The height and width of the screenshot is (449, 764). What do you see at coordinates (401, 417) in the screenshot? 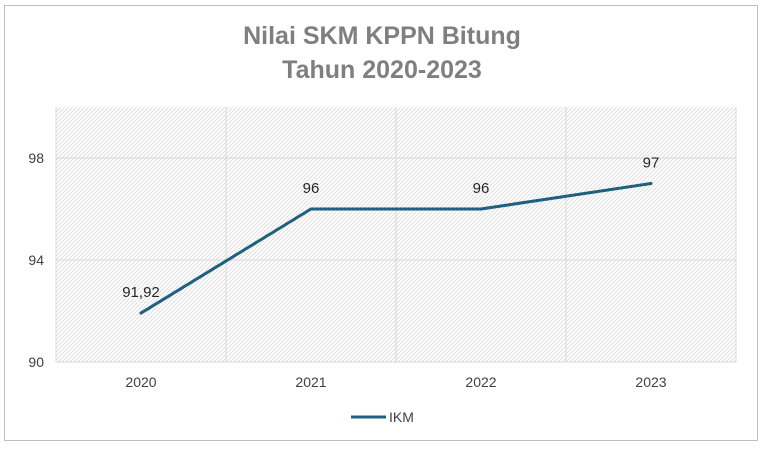
I see `legend-label-ikm: IKM` at bounding box center [401, 417].